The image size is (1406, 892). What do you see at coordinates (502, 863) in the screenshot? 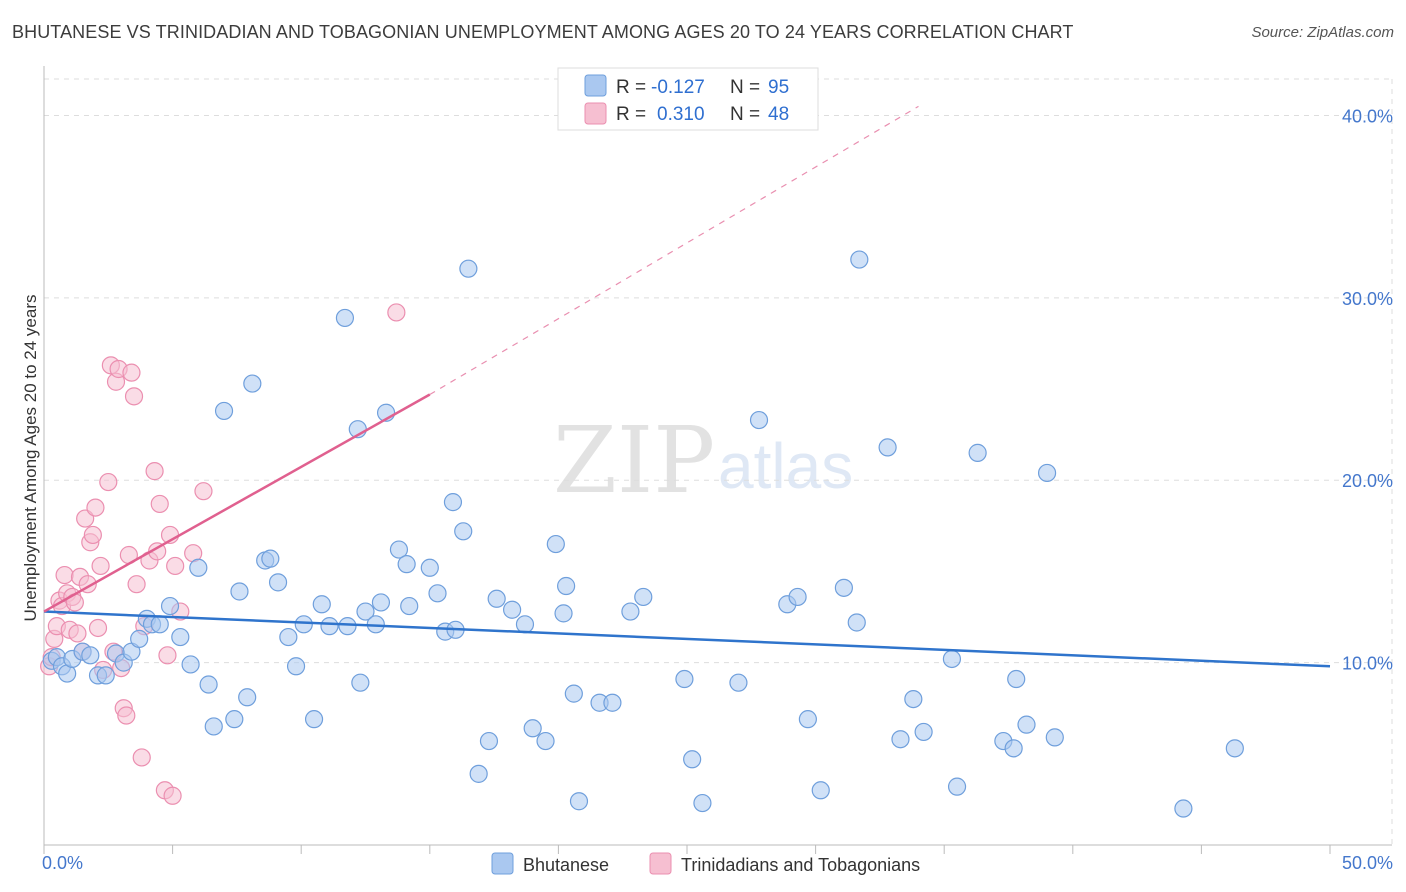
I see `bottom-legend-swatch-bhutanese` at bounding box center [502, 863].